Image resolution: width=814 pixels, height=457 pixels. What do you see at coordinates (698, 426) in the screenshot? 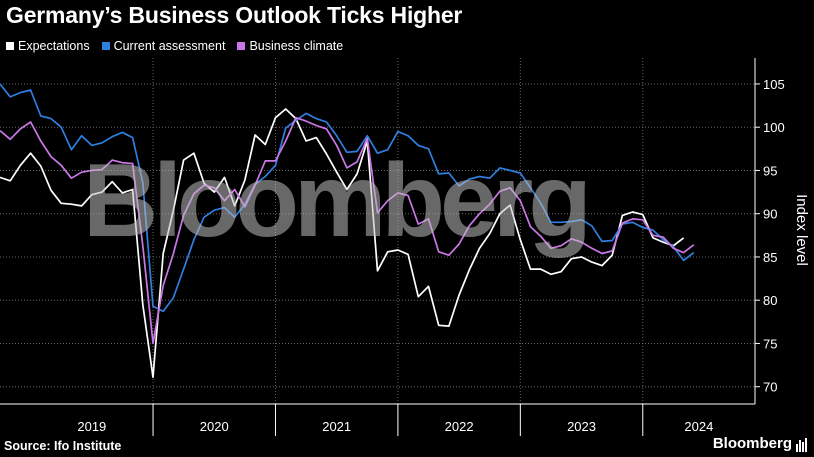
I see `x-tick-label: 2024` at bounding box center [698, 426].